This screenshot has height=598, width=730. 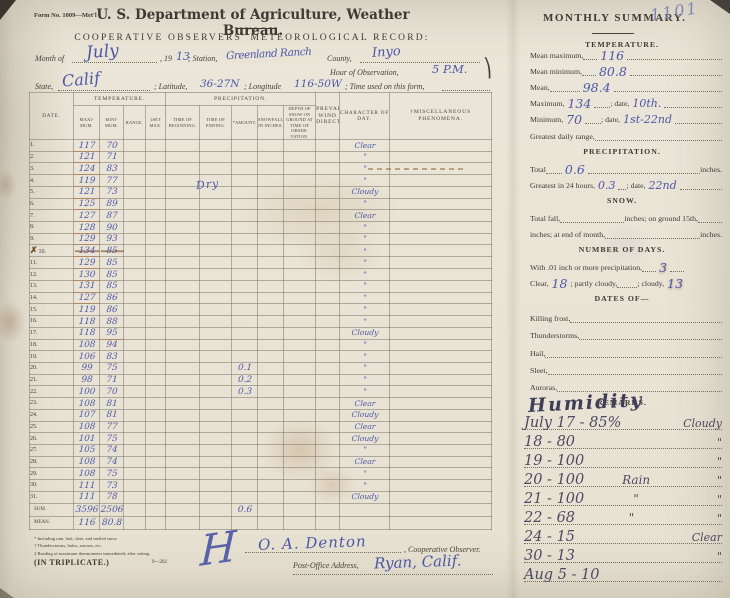 What do you see at coordinates (86, 145) in the screenshot?
I see `cell-max-temp: 117` at bounding box center [86, 145].